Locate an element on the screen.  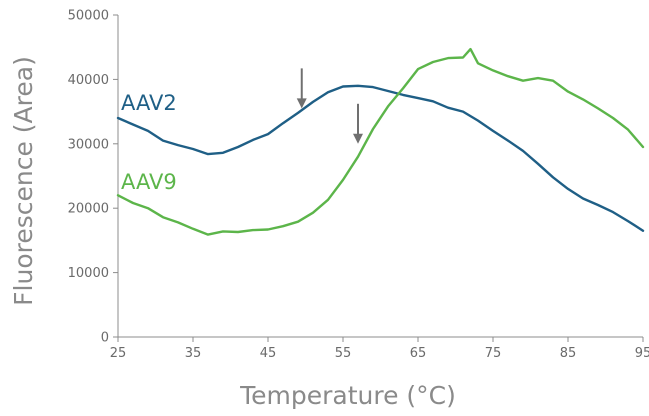
y-tick-label: 0 is located at coordinates (105, 338).